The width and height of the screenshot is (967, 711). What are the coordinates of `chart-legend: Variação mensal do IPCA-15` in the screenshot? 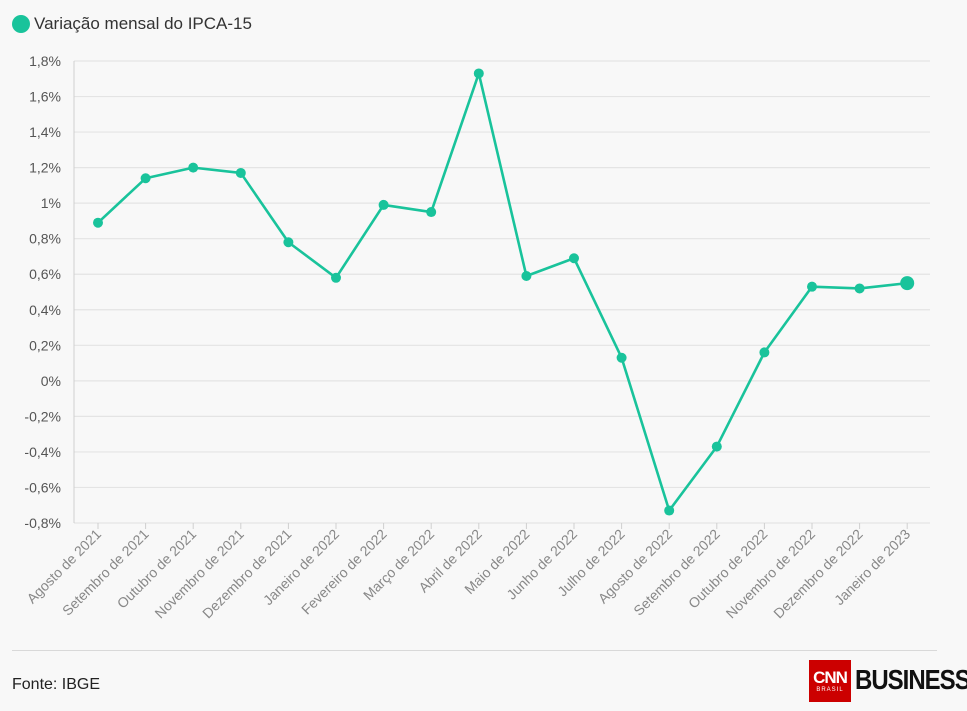 It's located at (132, 24).